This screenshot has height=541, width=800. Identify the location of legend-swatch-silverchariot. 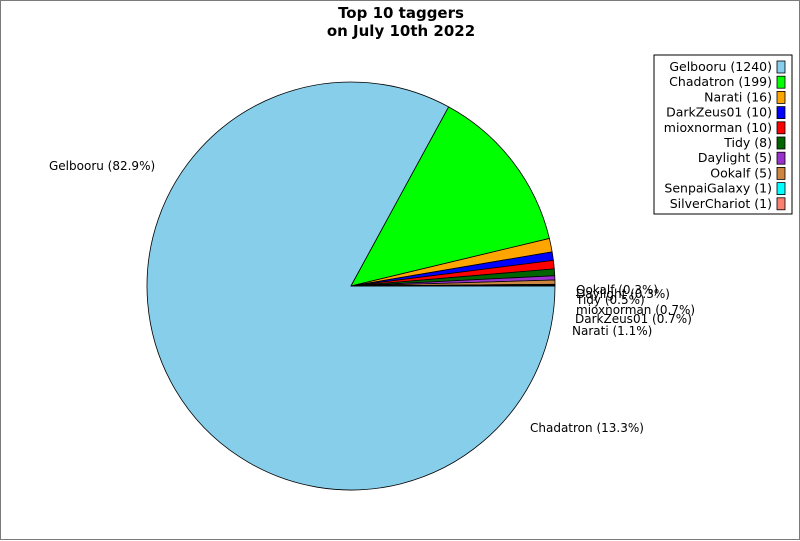
(781, 204).